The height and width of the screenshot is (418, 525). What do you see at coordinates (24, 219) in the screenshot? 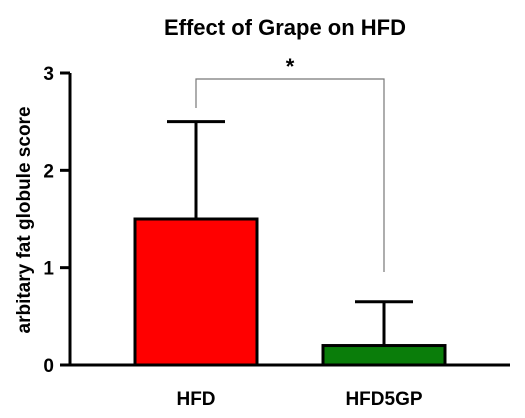
I see `y-axis-label: arbitary fat globule score` at bounding box center [24, 219].